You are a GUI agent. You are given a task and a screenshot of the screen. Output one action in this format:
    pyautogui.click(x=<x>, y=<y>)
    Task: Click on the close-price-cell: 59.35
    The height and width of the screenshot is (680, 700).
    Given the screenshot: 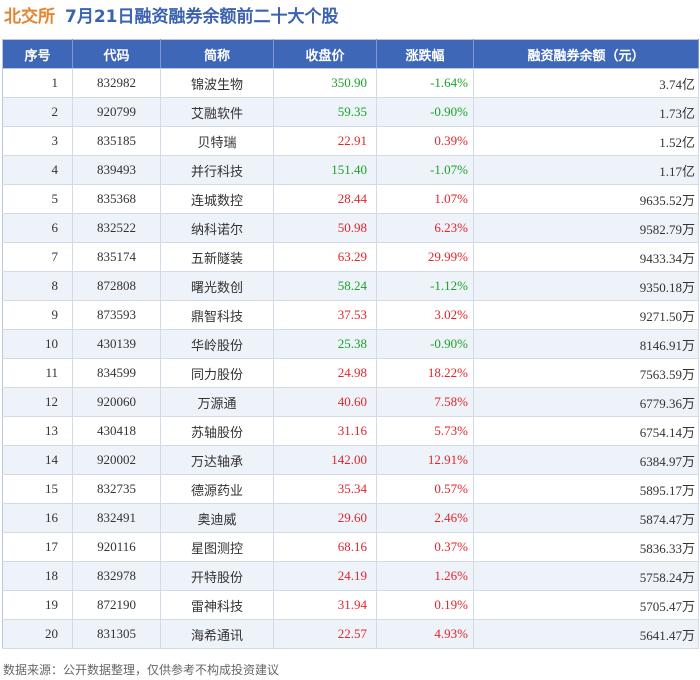 What is the action you would take?
    pyautogui.click(x=325, y=112)
    